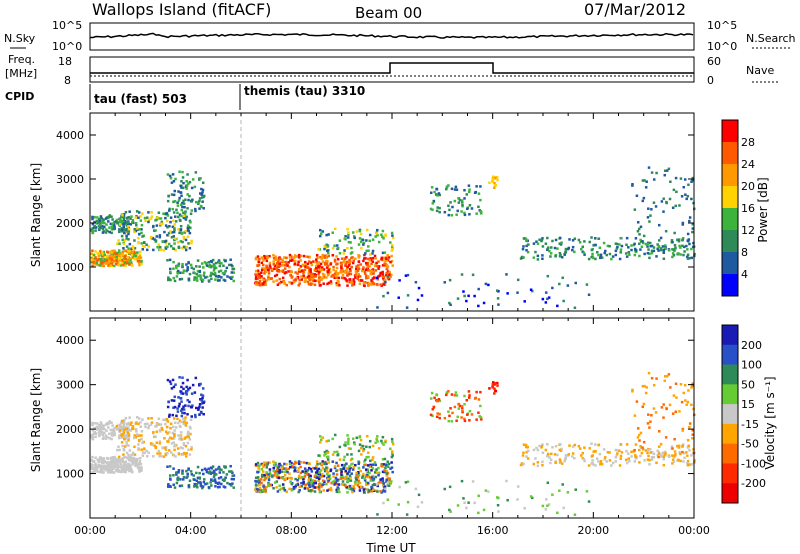 The height and width of the screenshot is (554, 800). What do you see at coordinates (392, 69) in the screenshot?
I see `freq-frame` at bounding box center [392, 69].